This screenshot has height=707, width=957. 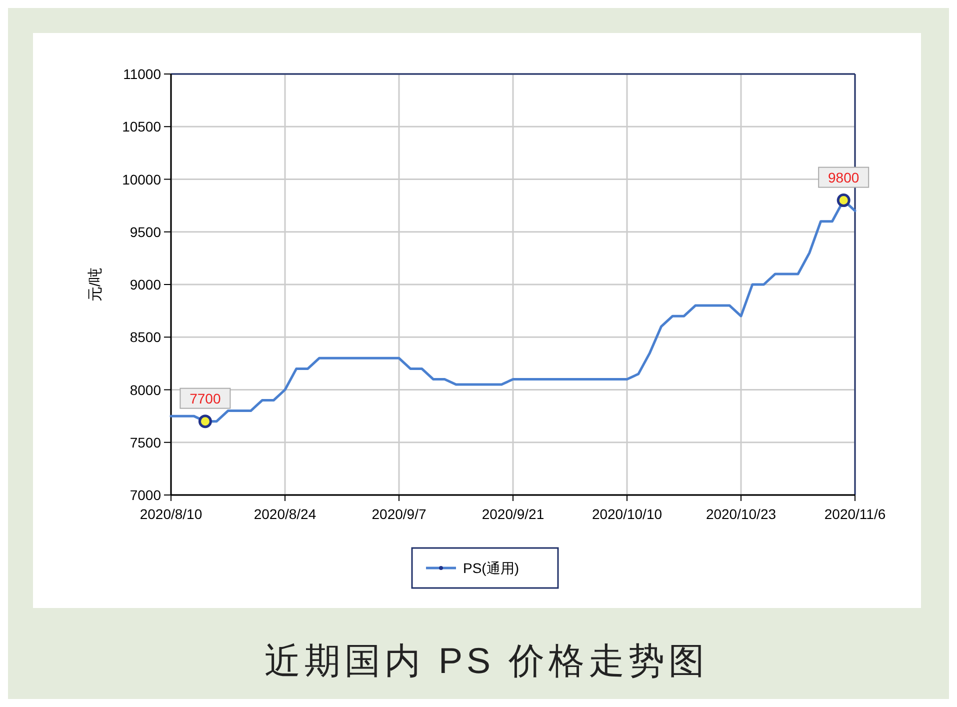 I want to click on x-tick-label: 2020/9/21, so click(x=513, y=514).